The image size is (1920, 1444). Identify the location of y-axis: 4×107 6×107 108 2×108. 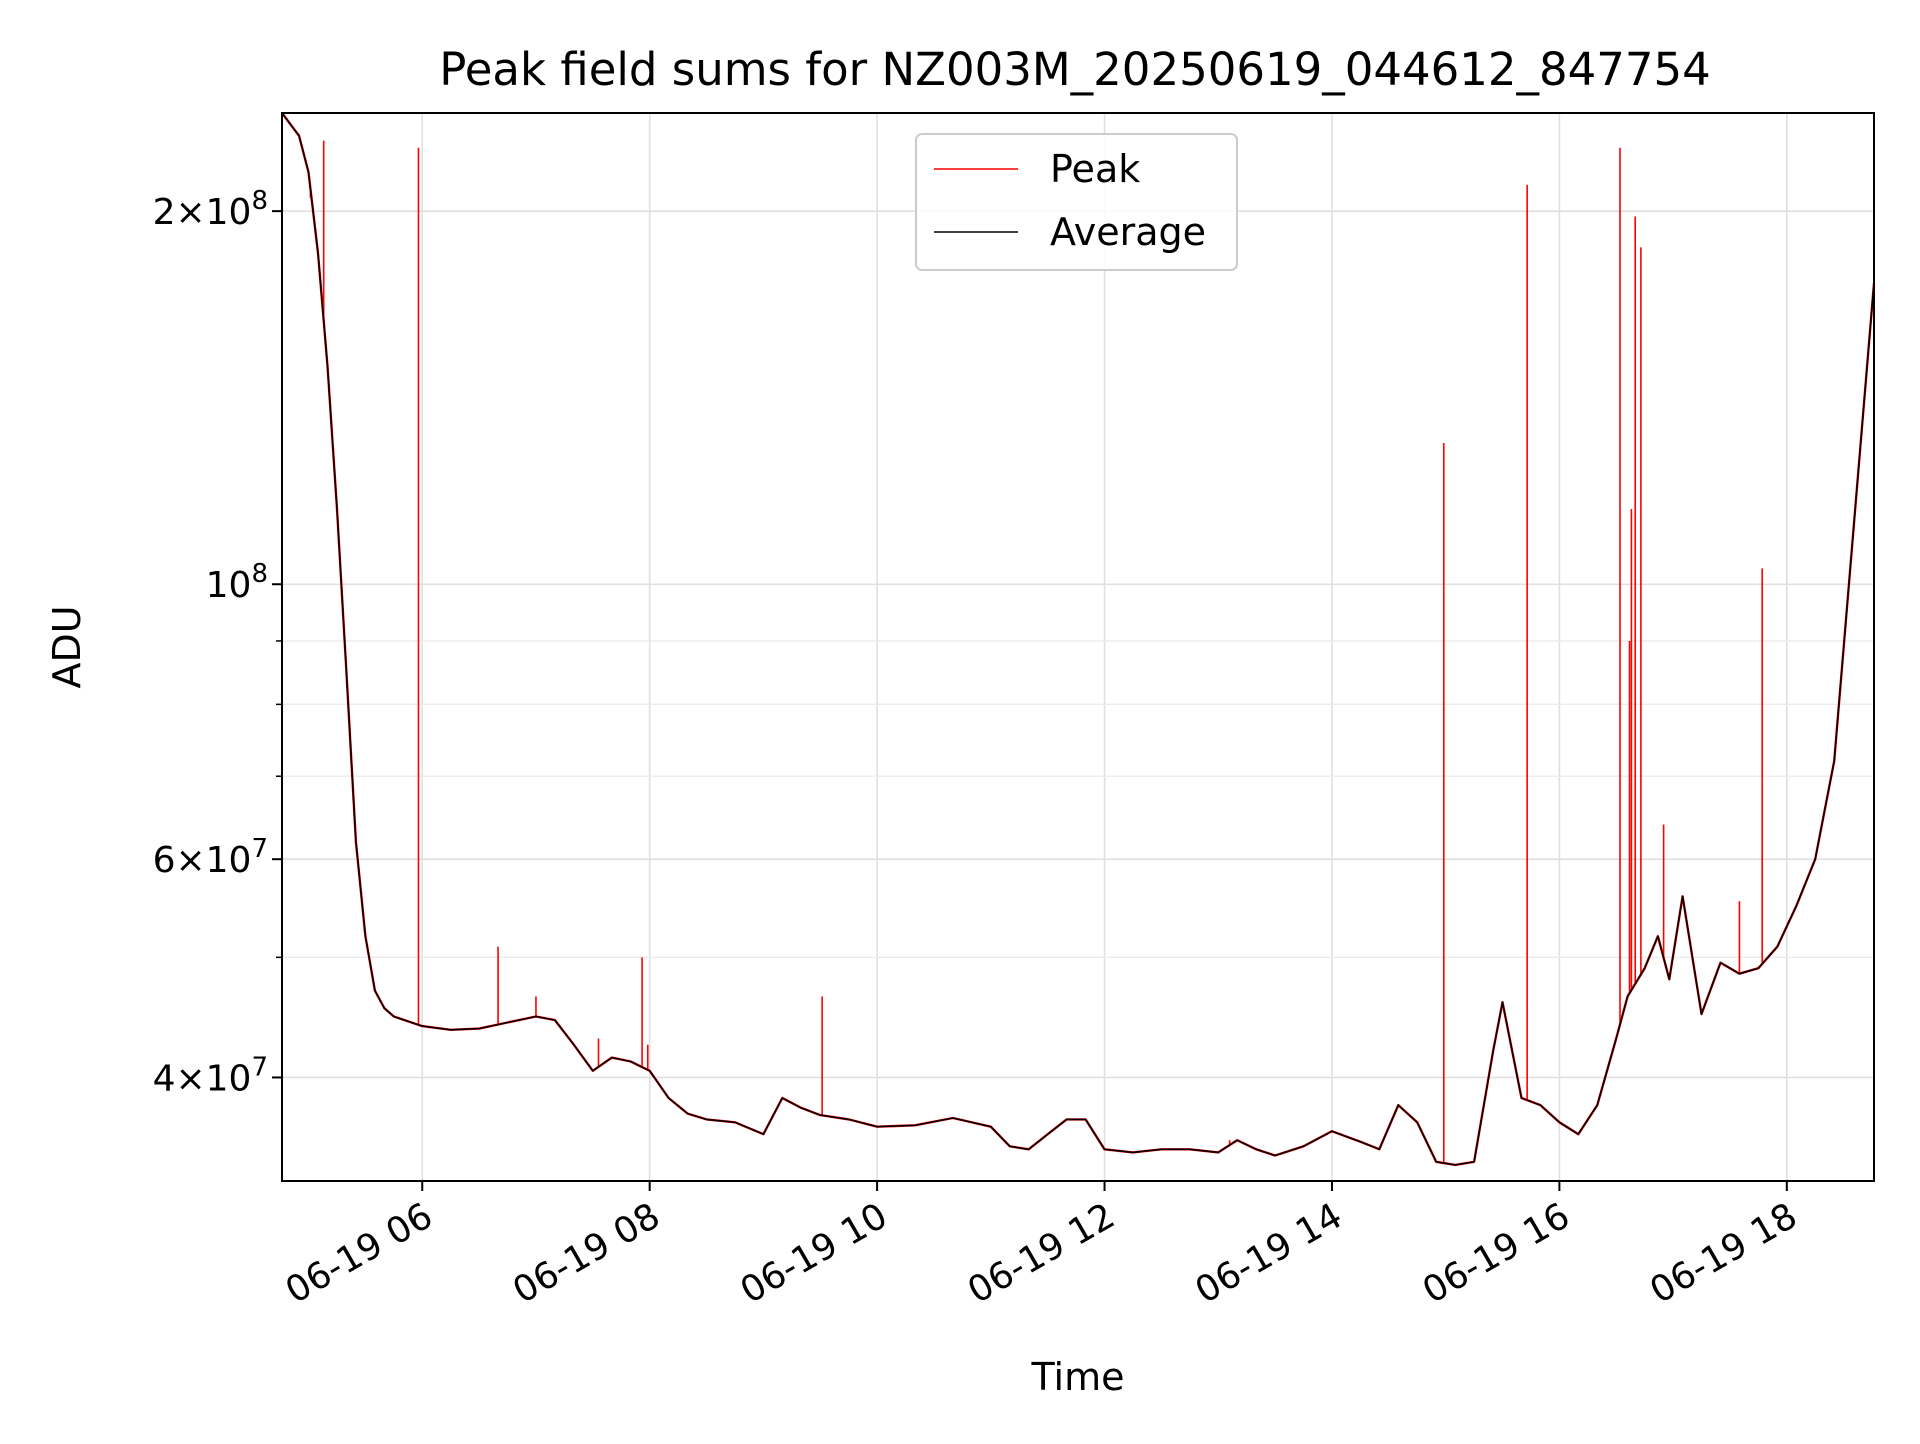
(217, 642).